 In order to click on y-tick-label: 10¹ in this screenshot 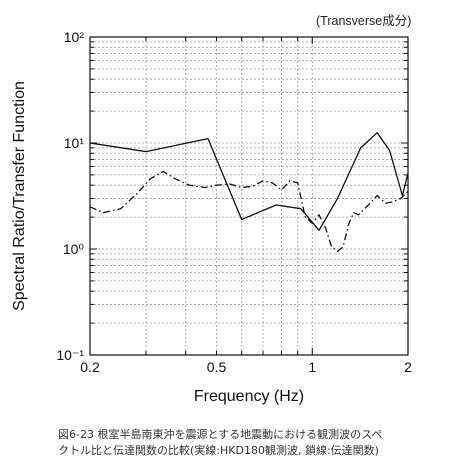, I will do `click(74, 143)`.